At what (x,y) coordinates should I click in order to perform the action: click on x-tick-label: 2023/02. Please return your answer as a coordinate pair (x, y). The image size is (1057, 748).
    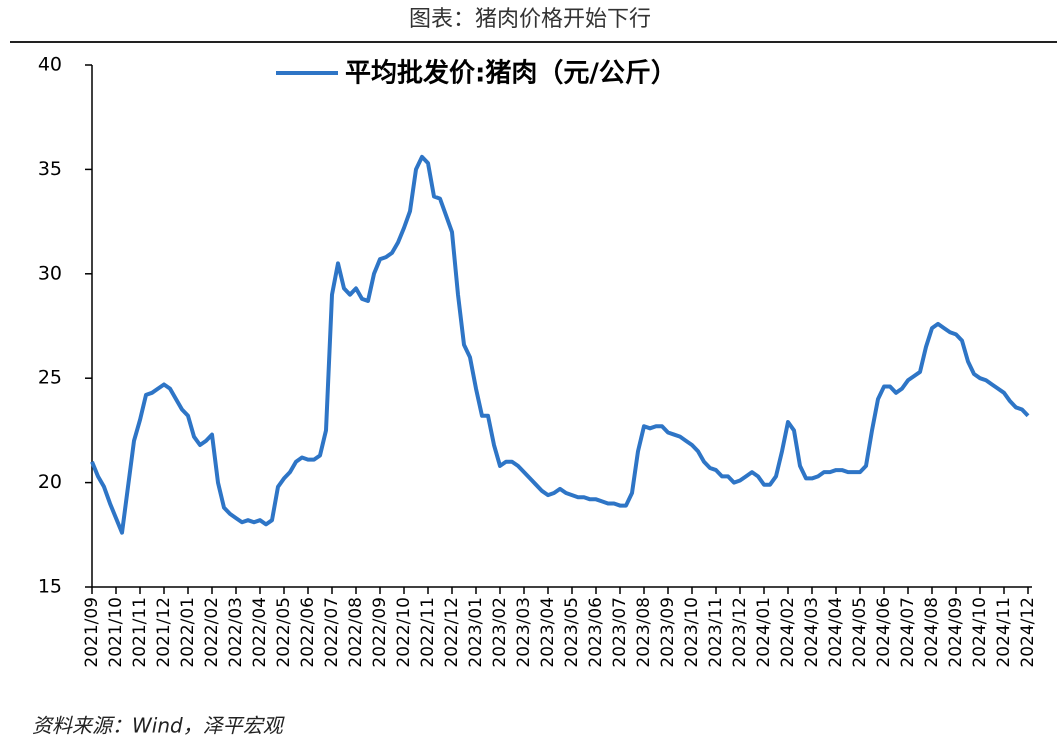
    Looking at the image, I should click on (500, 632).